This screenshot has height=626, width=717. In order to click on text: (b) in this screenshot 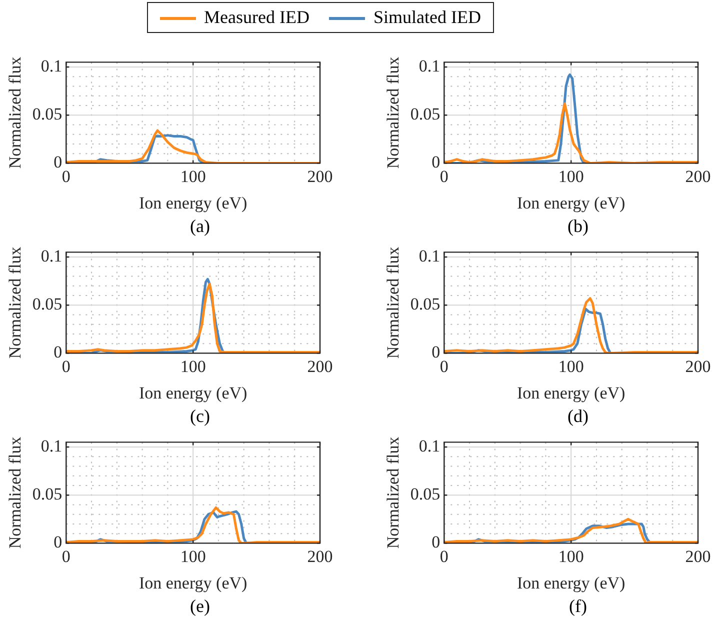, I will do `click(578, 226)`.